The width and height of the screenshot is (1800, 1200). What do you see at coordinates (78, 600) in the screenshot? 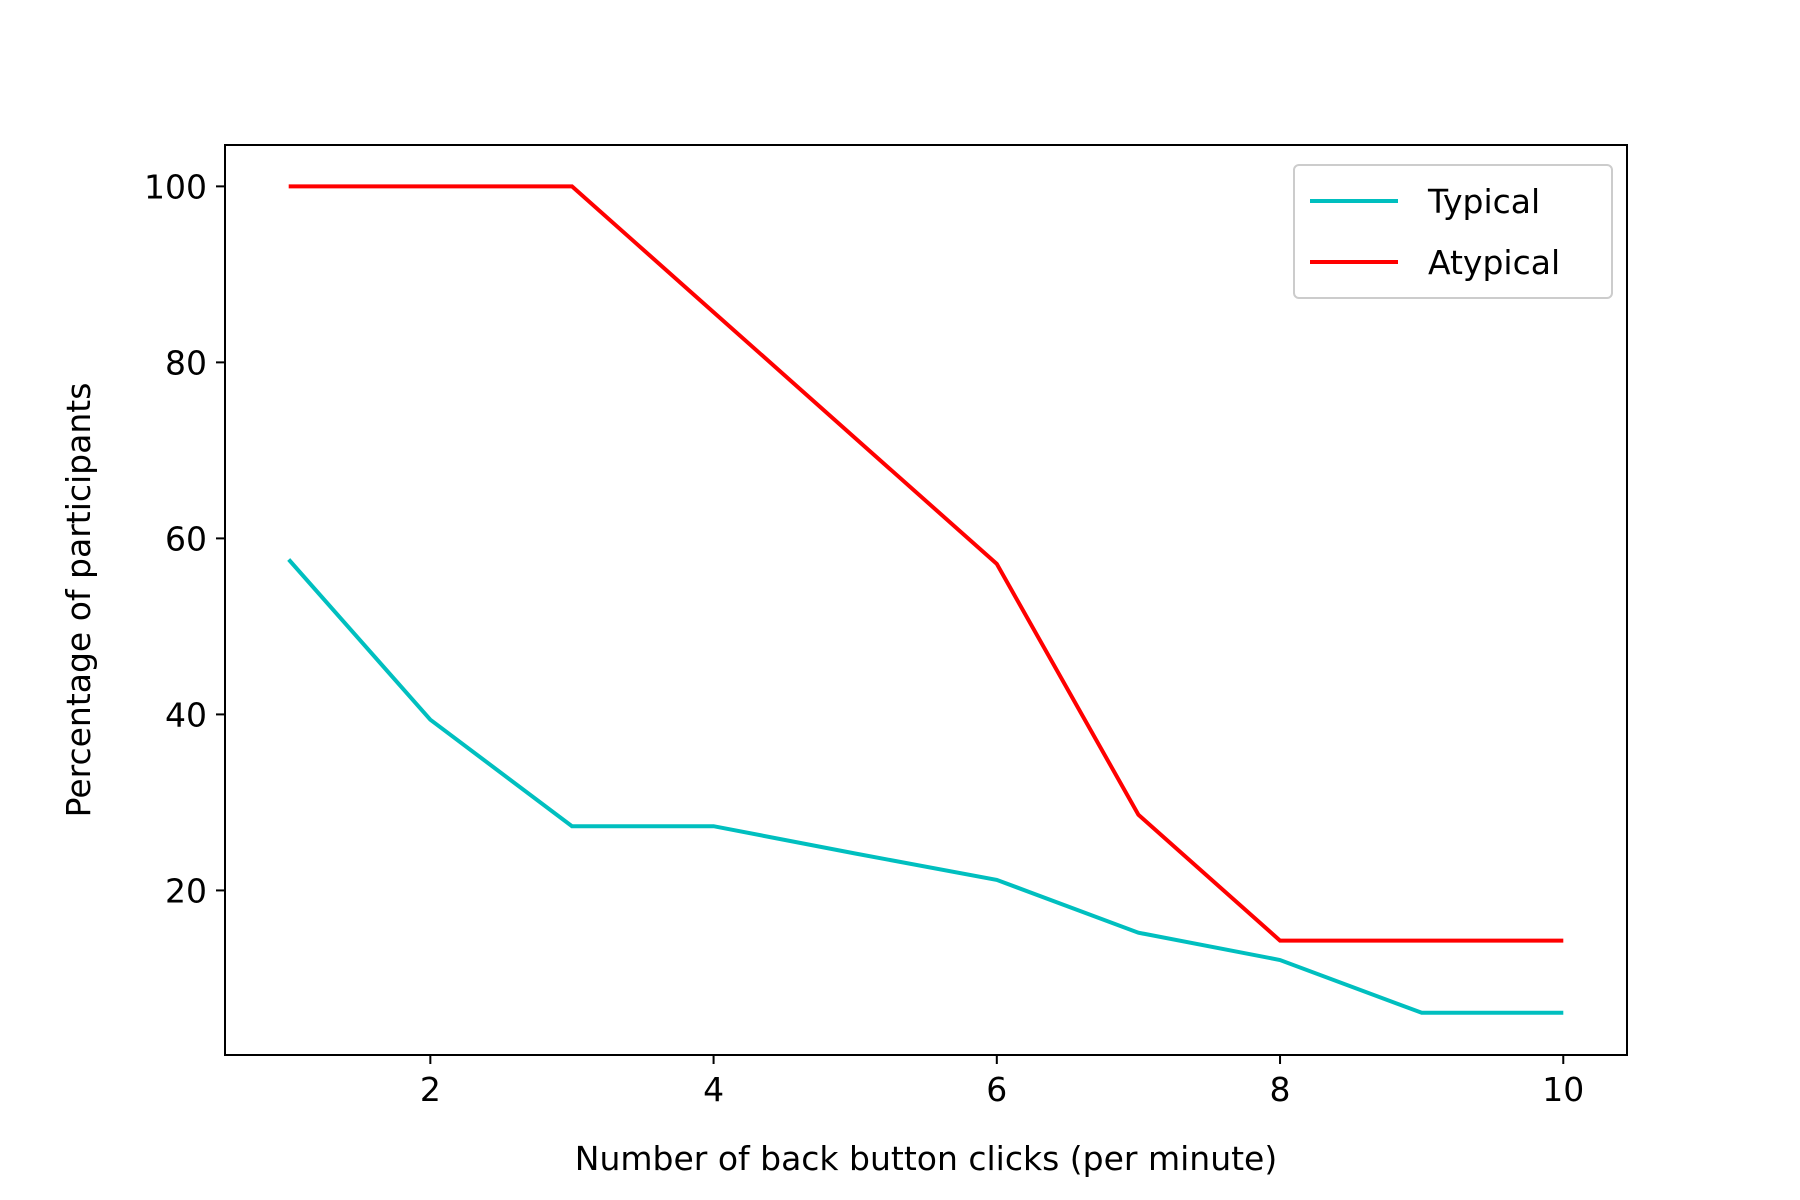
I see `y-axis-title: Percentage of participants` at bounding box center [78, 600].